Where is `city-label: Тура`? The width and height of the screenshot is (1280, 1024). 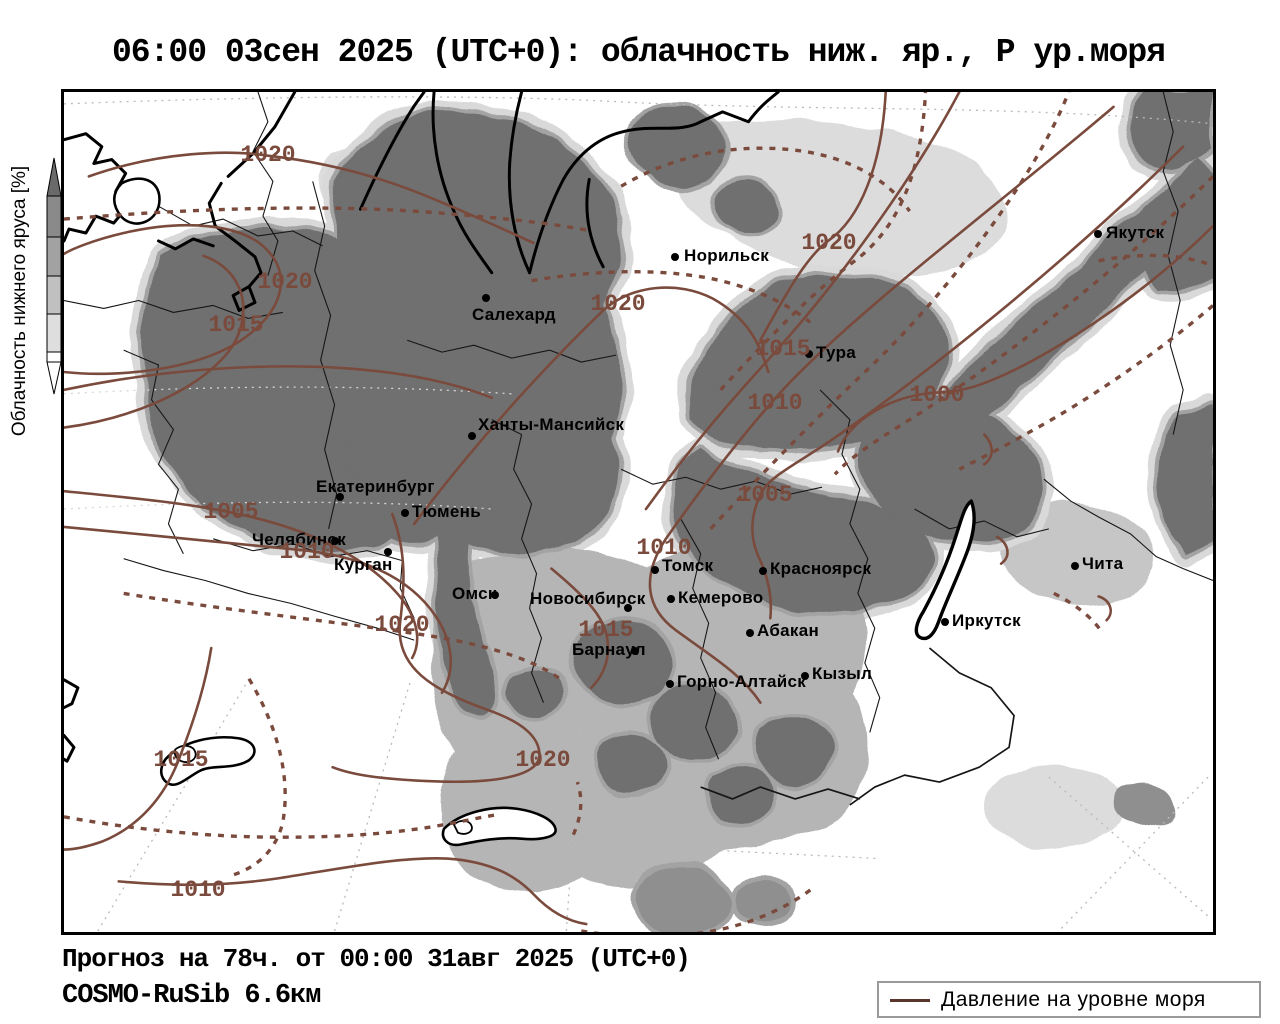 city-label: Тура is located at coordinates (836, 352).